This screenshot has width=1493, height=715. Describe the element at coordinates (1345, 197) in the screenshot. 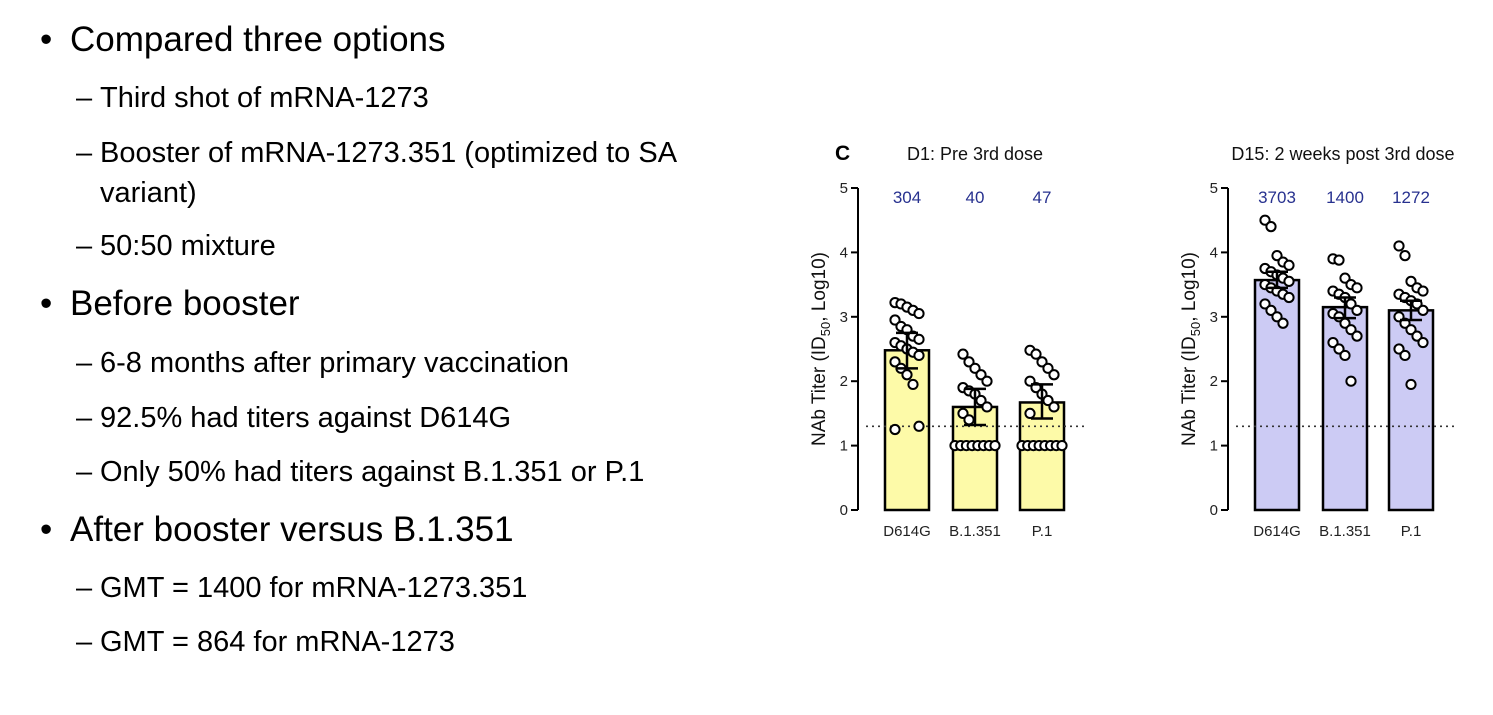

I see `gmt-label: 1400` at that location.